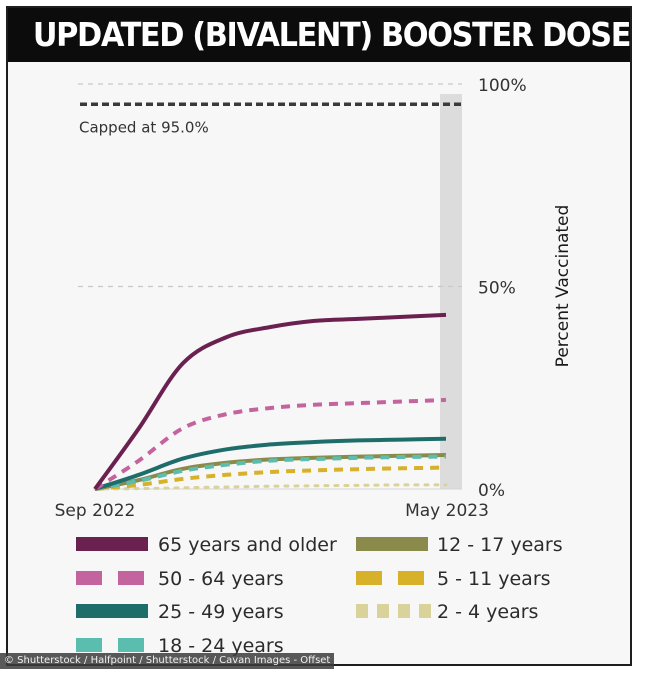 The image size is (648, 684). Describe the element at coordinates (494, 579) in the screenshot. I see `legend-label-5-11-years: 5 - 11 years` at that location.